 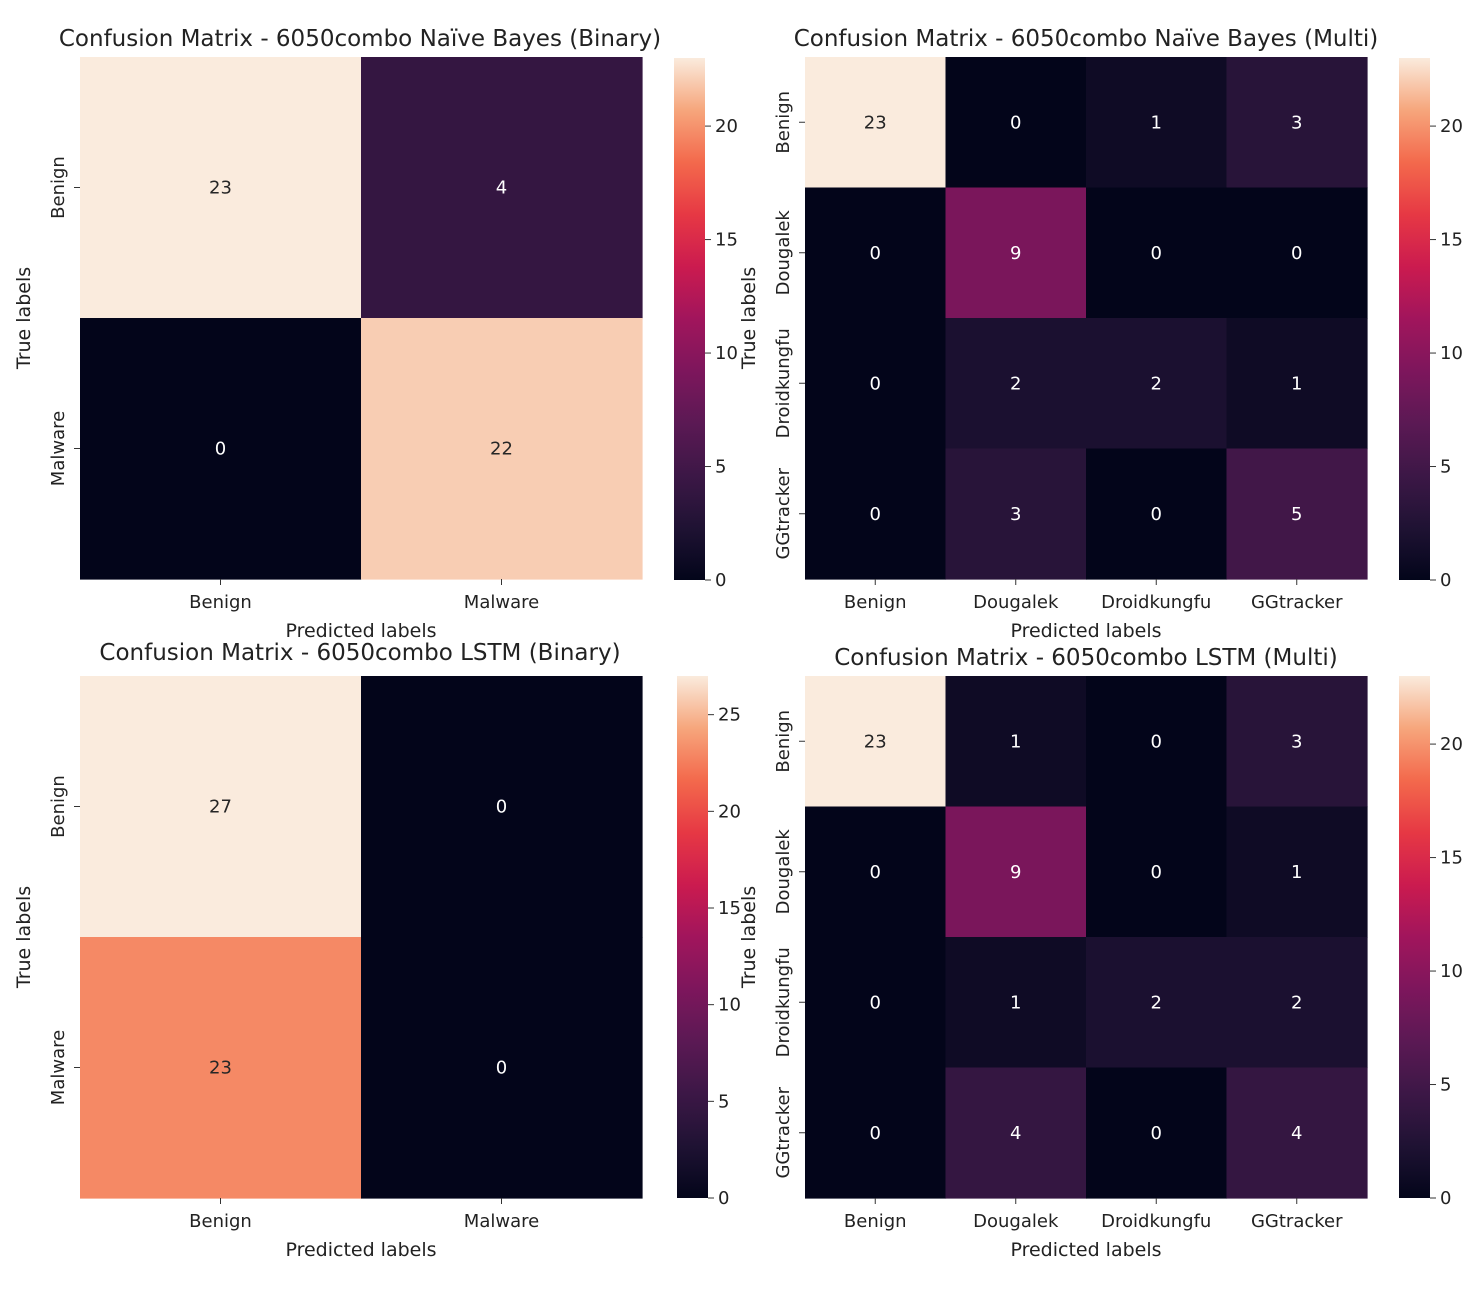 I want to click on y-tick-label: Benign, so click(x=58, y=806).